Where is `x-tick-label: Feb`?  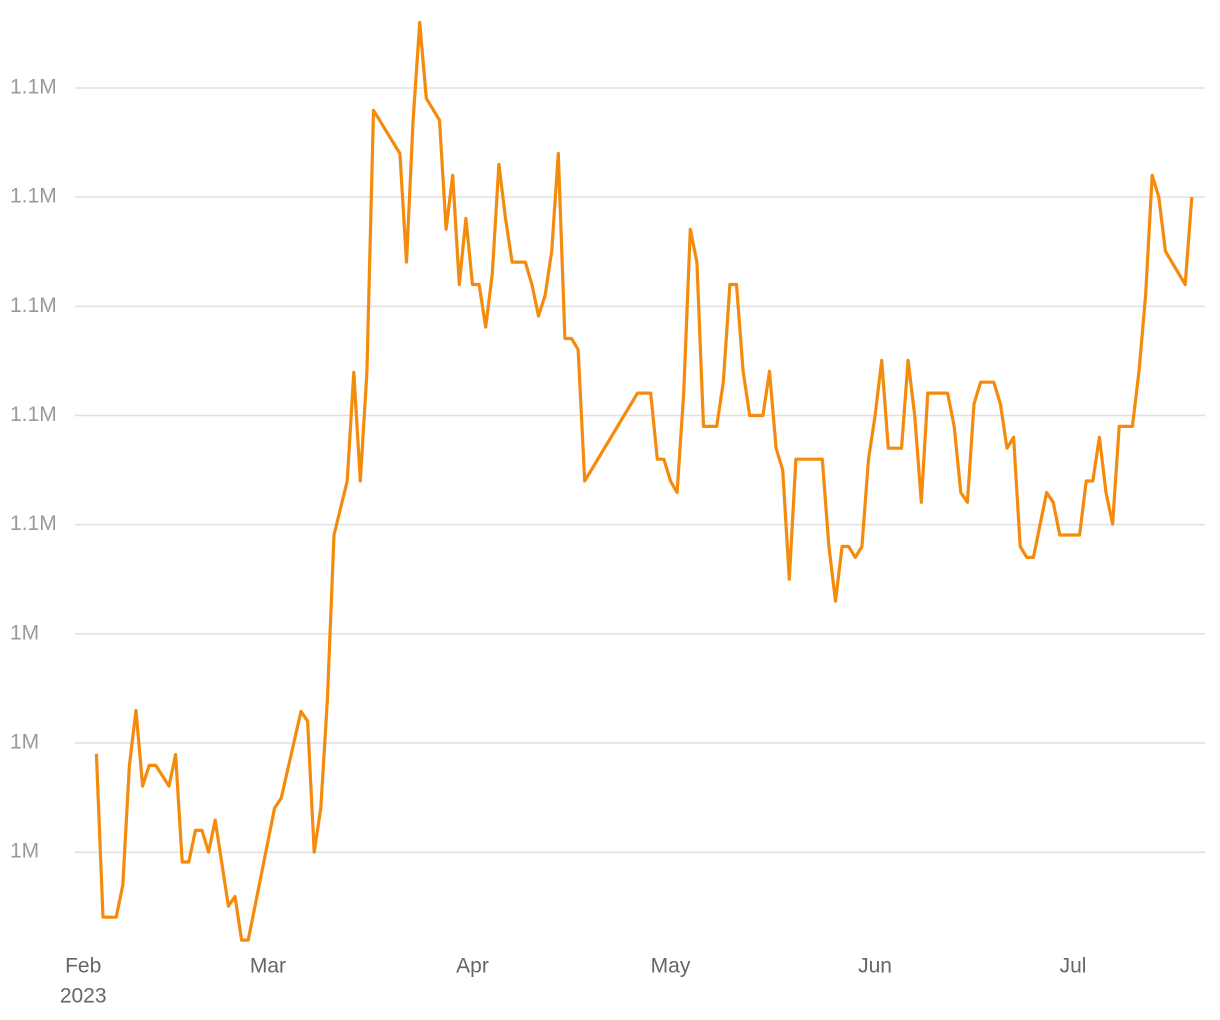
x-tick-label: Feb is located at coordinates (83, 966).